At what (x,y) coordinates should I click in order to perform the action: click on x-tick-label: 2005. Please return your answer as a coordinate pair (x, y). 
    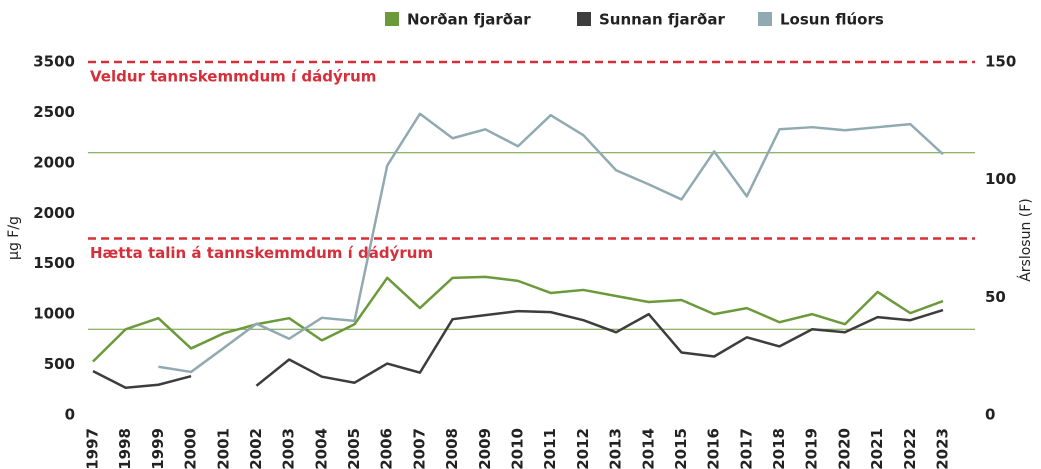
    Looking at the image, I should click on (354, 448).